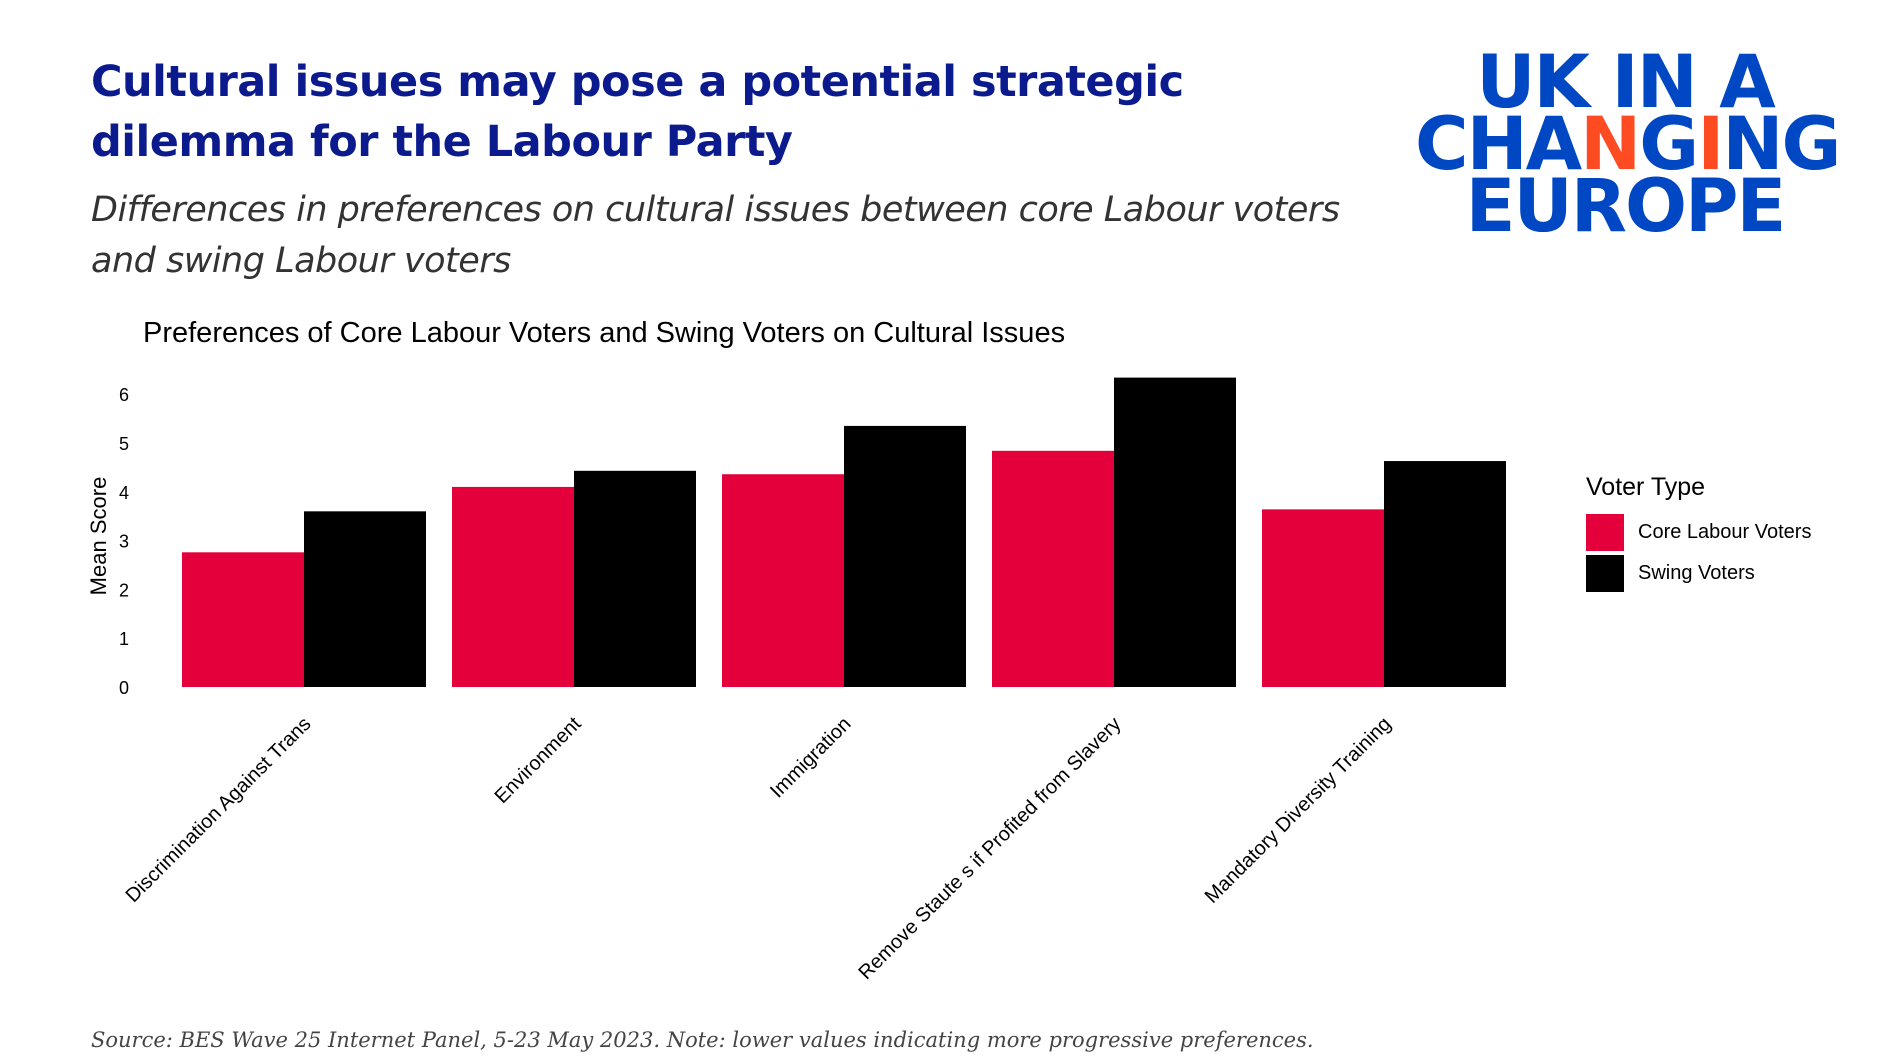 This screenshot has height=1063, width=1890. What do you see at coordinates (98, 536) in the screenshot?
I see `y-axis-label: Mean Score` at bounding box center [98, 536].